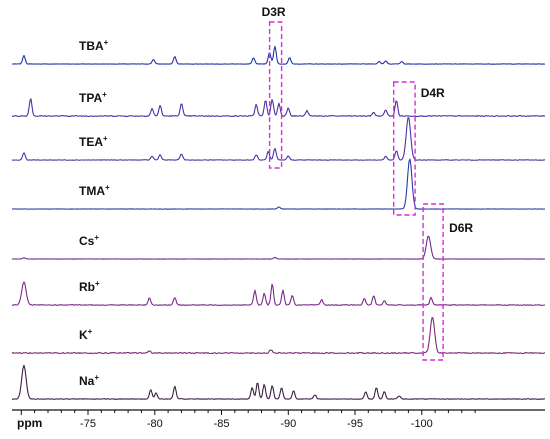  What do you see at coordinates (88, 424) in the screenshot?
I see `x-tick-label: -75` at bounding box center [88, 424].